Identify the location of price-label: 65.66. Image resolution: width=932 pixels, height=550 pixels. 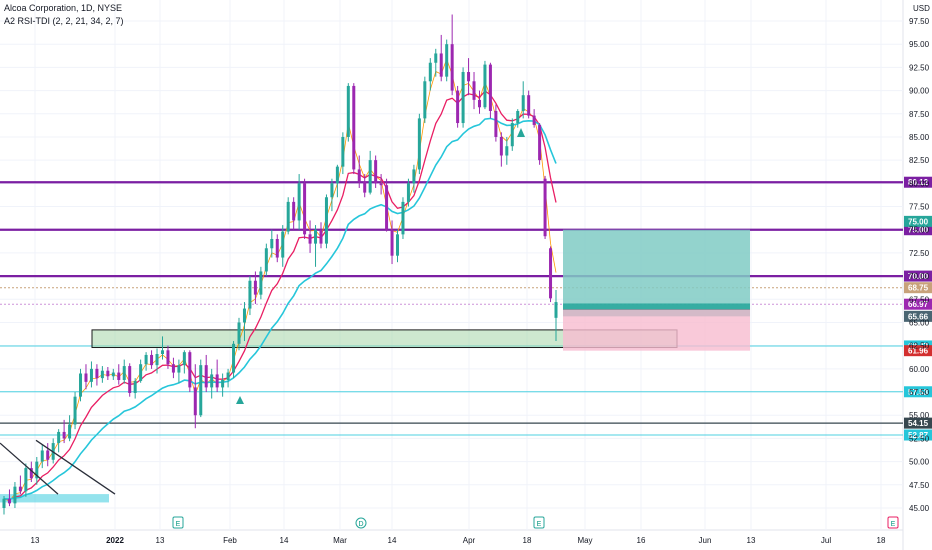
(918, 316).